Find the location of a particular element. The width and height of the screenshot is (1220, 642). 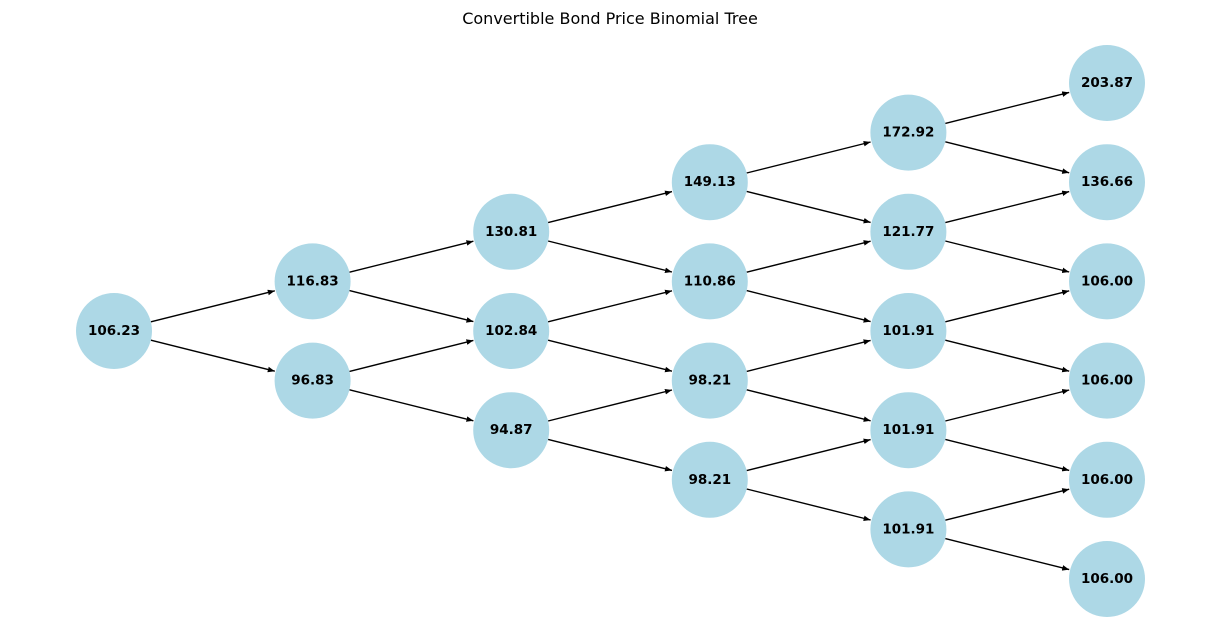

tree-node-3-3: 98.21 is located at coordinates (709, 479).